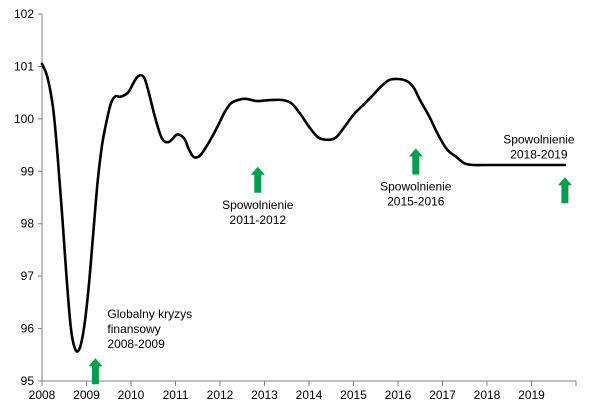 The width and height of the screenshot is (590, 419). What do you see at coordinates (28, 381) in the screenshot?
I see `y-tick-label: 95` at bounding box center [28, 381].